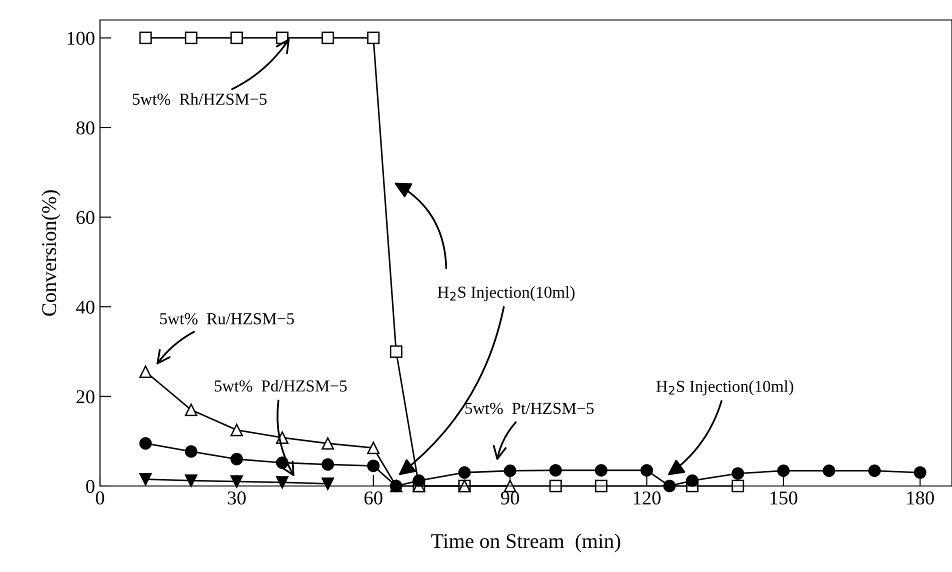 The height and width of the screenshot is (572, 952). What do you see at coordinates (525, 542) in the screenshot?
I see `x-axis-title: Time on Stream (min)` at bounding box center [525, 542].